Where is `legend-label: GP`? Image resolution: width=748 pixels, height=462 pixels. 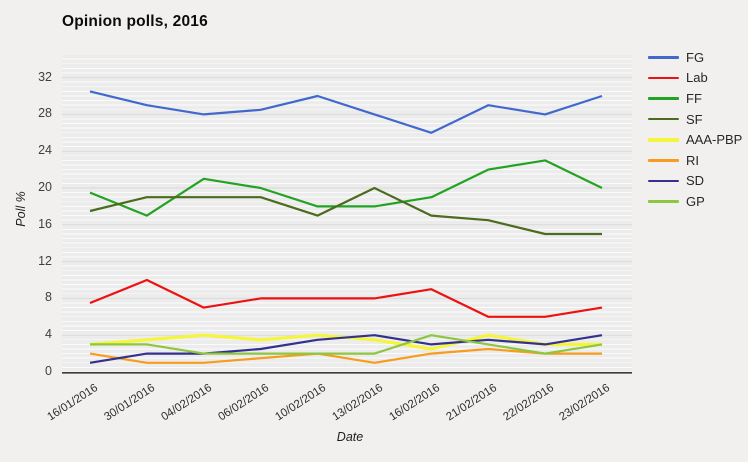 legend-label: GP is located at coordinates (695, 201).